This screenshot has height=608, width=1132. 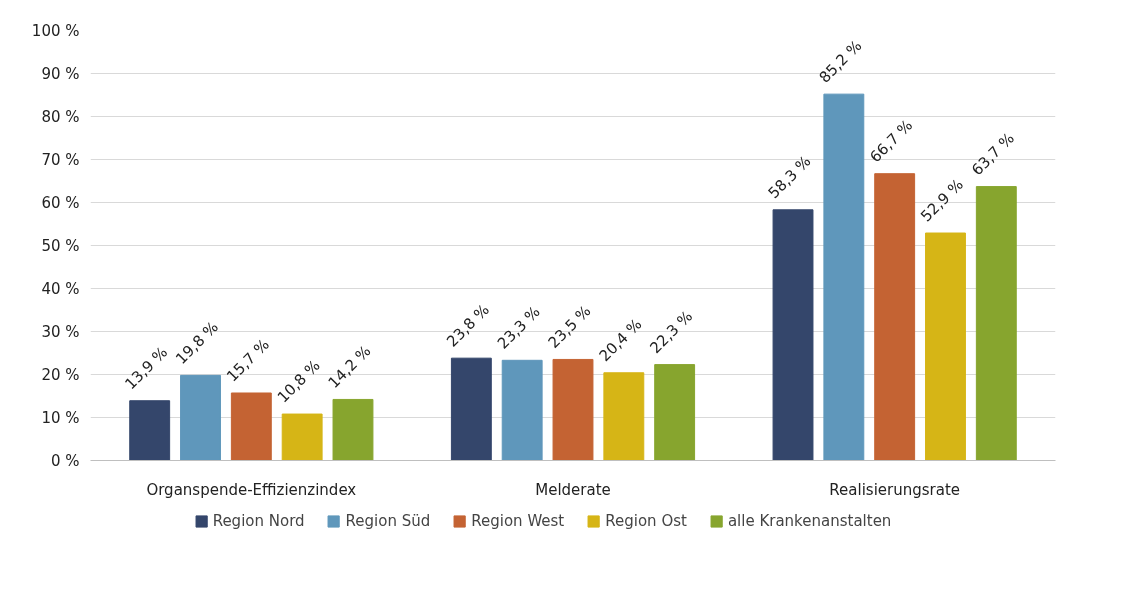 What do you see at coordinates (60, 159) in the screenshot?
I see `y-tick-label: 70 %` at bounding box center [60, 159].